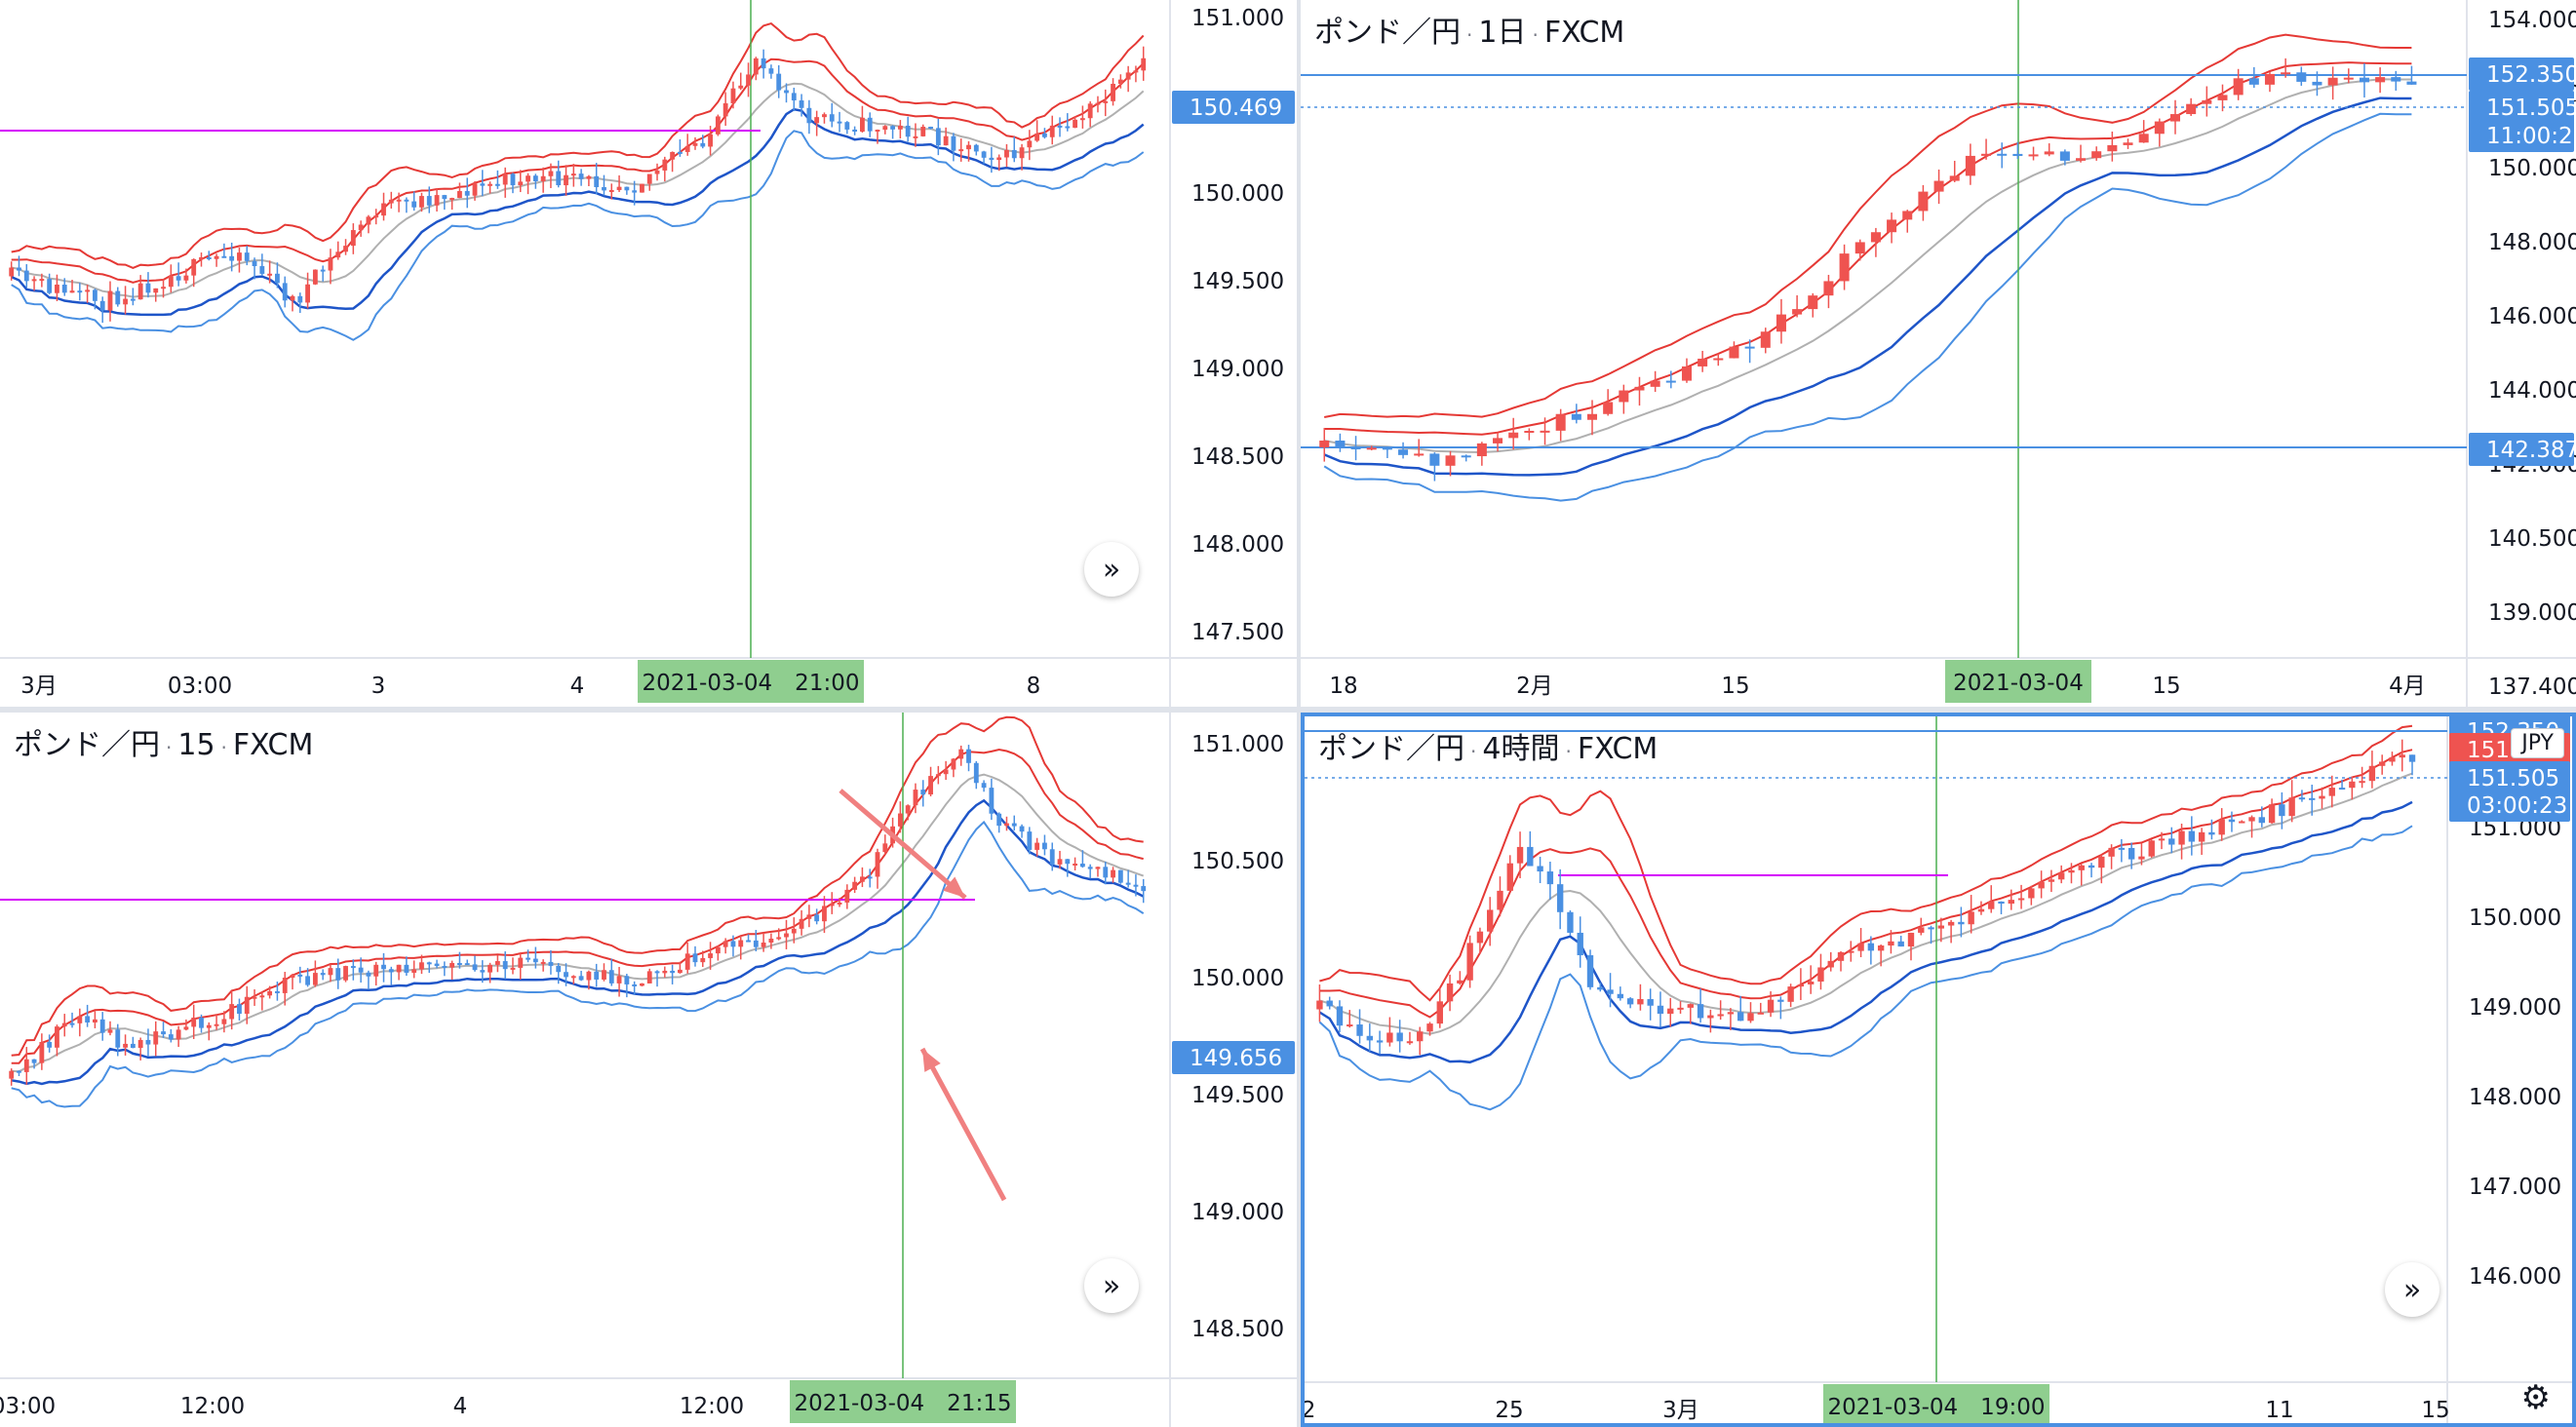 This screenshot has height=1427, width=2576. I want to click on pane-divider-vertical, so click(1299, 713).